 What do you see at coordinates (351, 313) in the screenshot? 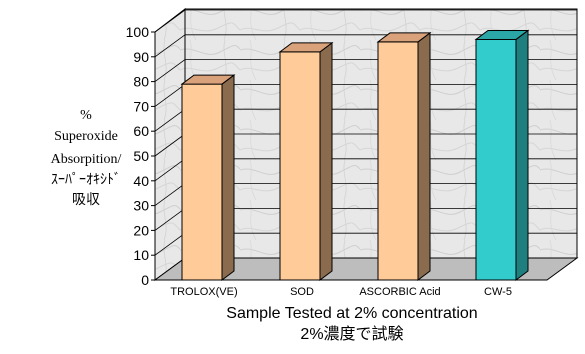
I see `x-axis-title-line: Sample Tested at 2% concentration` at bounding box center [351, 313].